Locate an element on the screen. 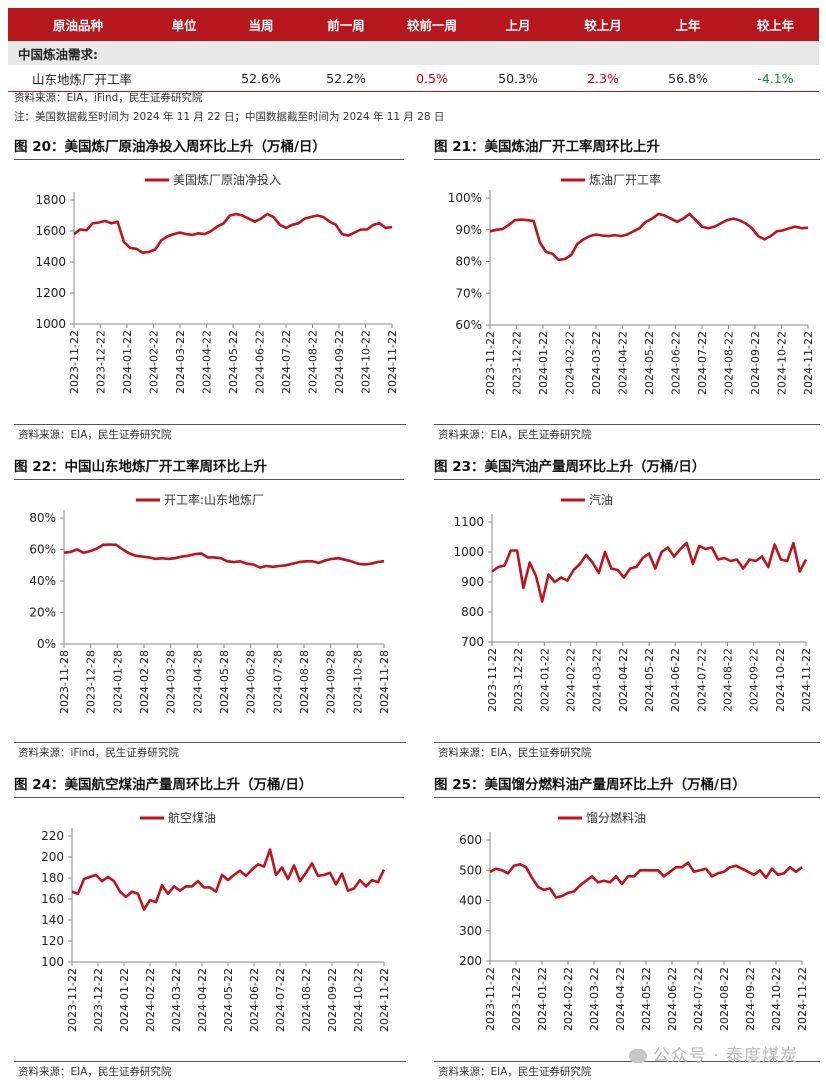 The image size is (826, 1084). figure-20-source: 资料来源：EIA，民生证券研究院 is located at coordinates (95, 435).